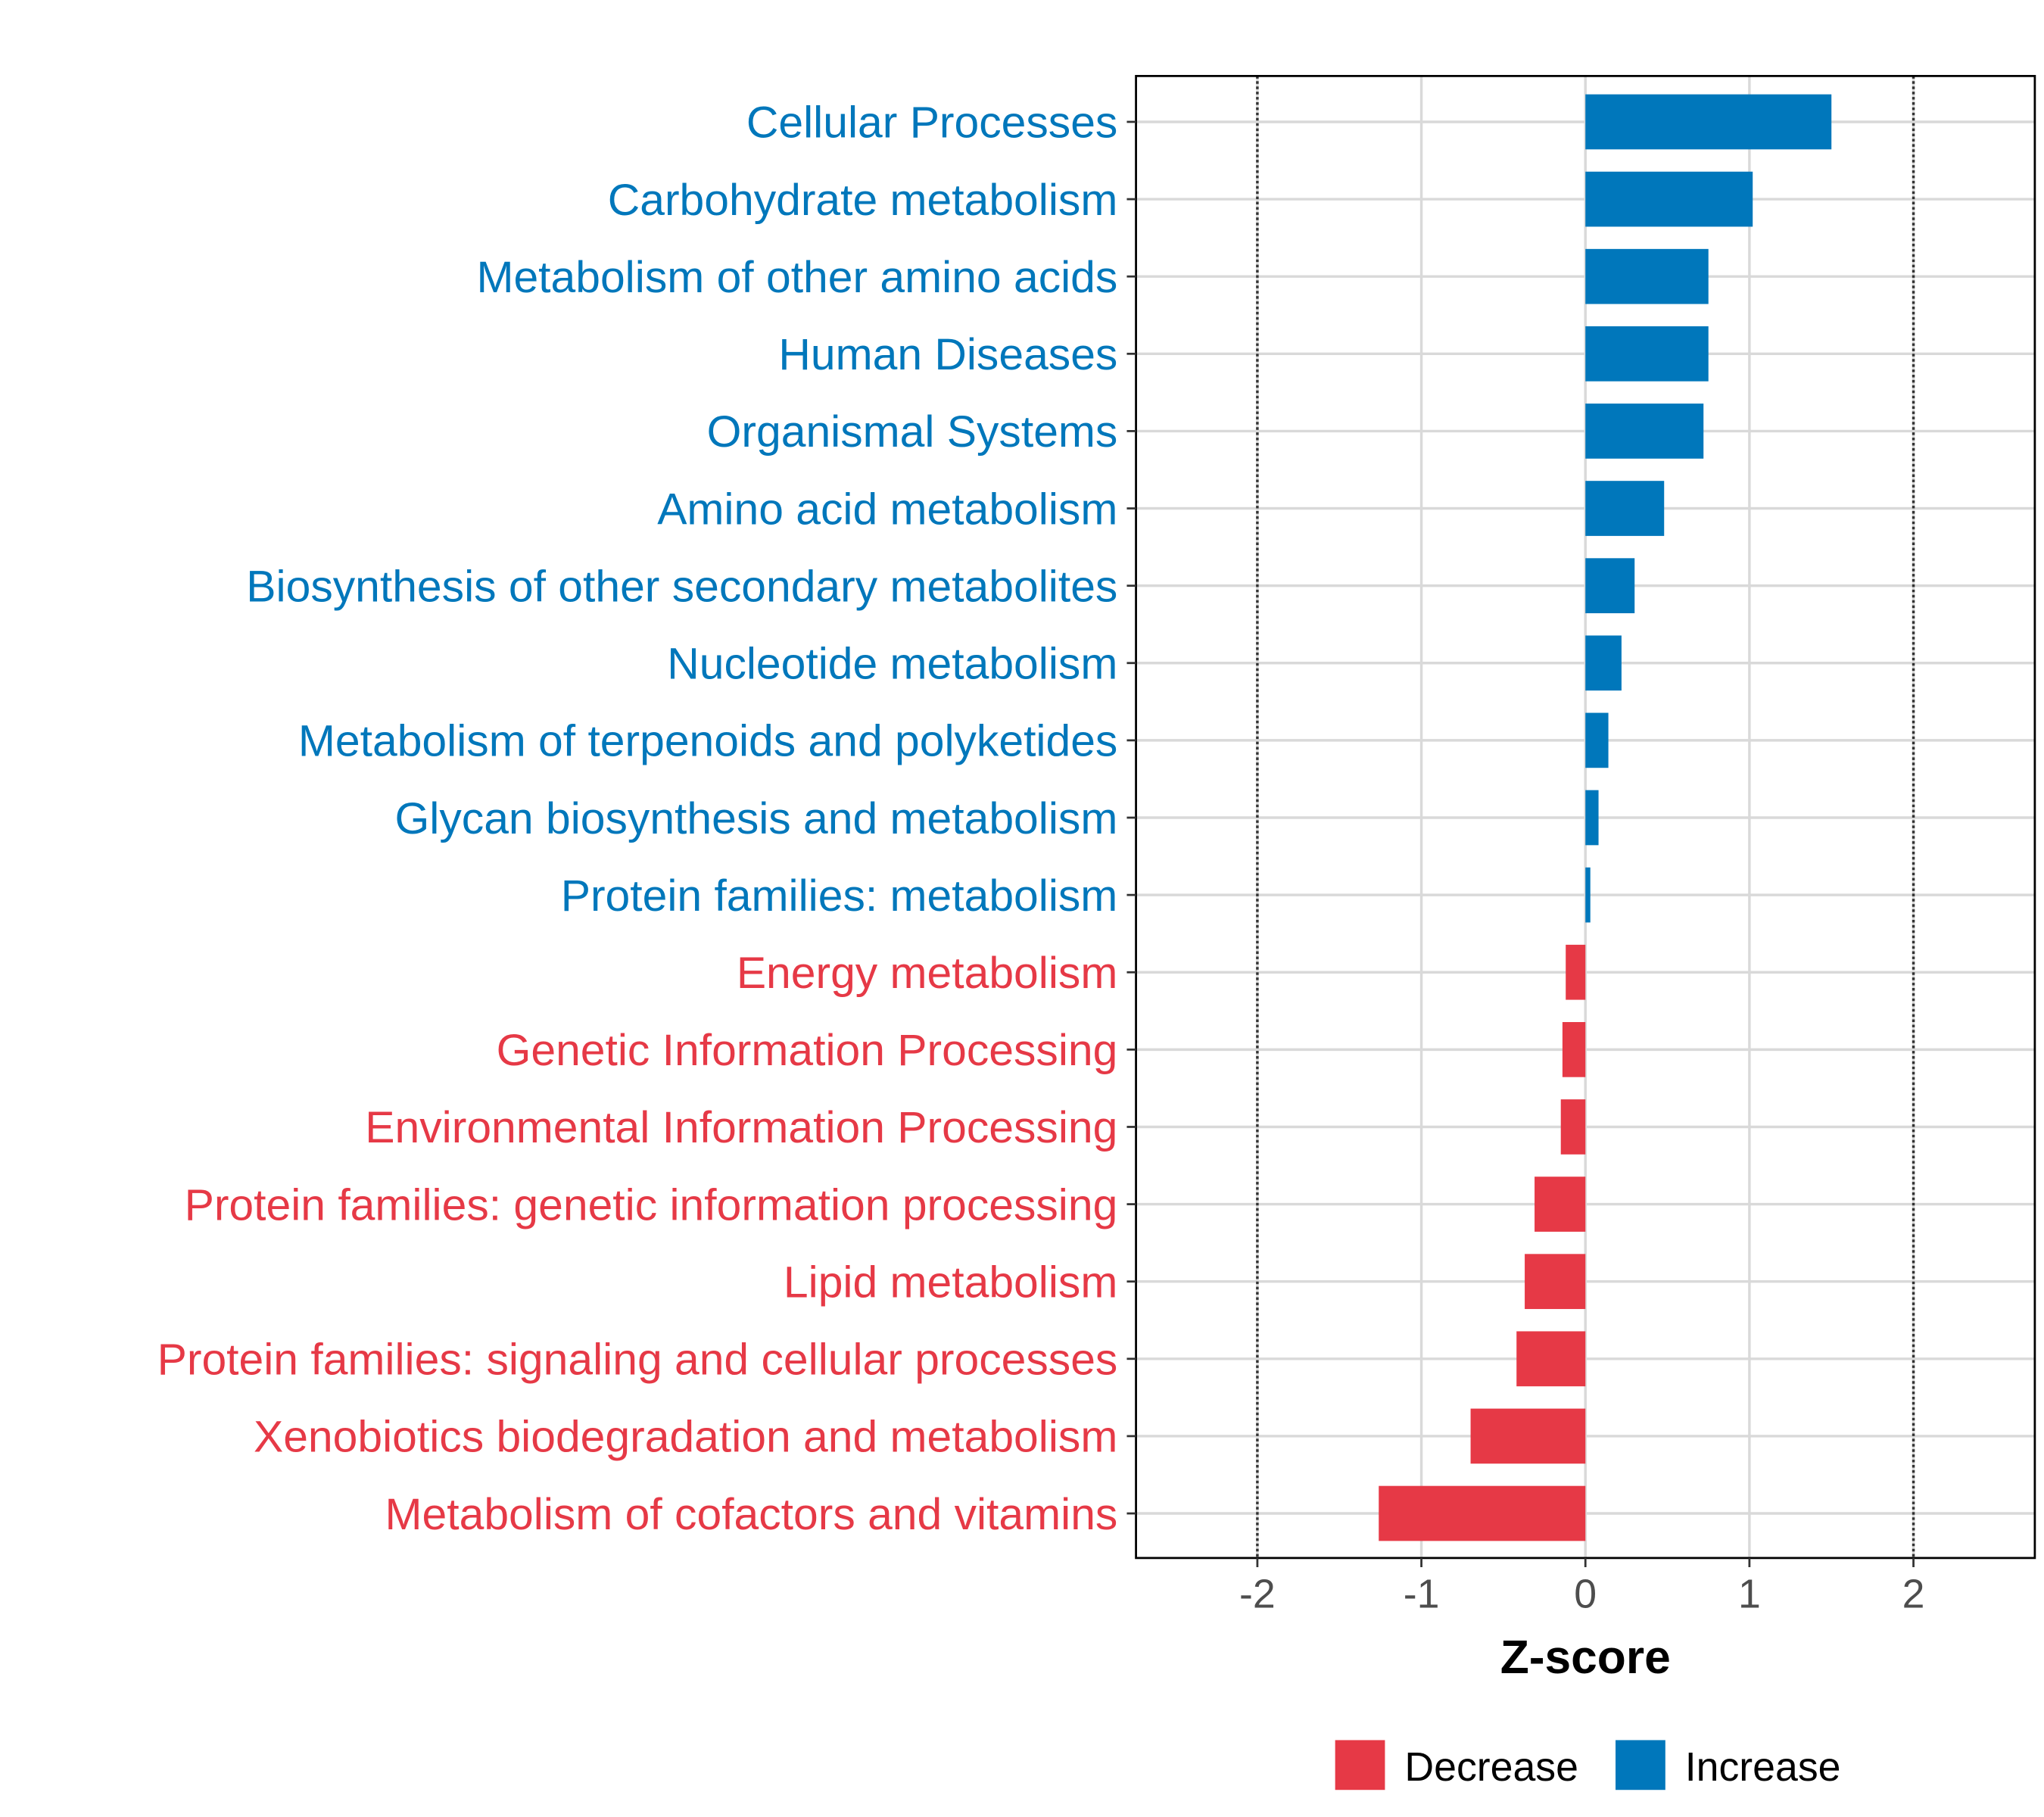 The width and height of the screenshot is (2044, 1817). I want to click on x-tick-label: 1, so click(1749, 1594).